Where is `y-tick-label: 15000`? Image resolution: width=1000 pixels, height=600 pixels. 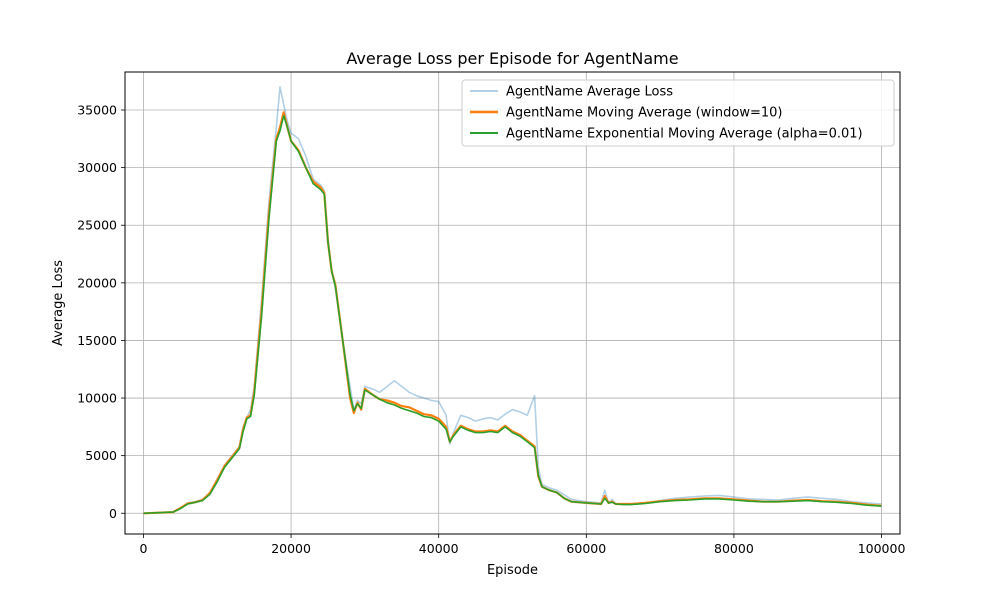 y-tick-label: 15000 is located at coordinates (97, 340).